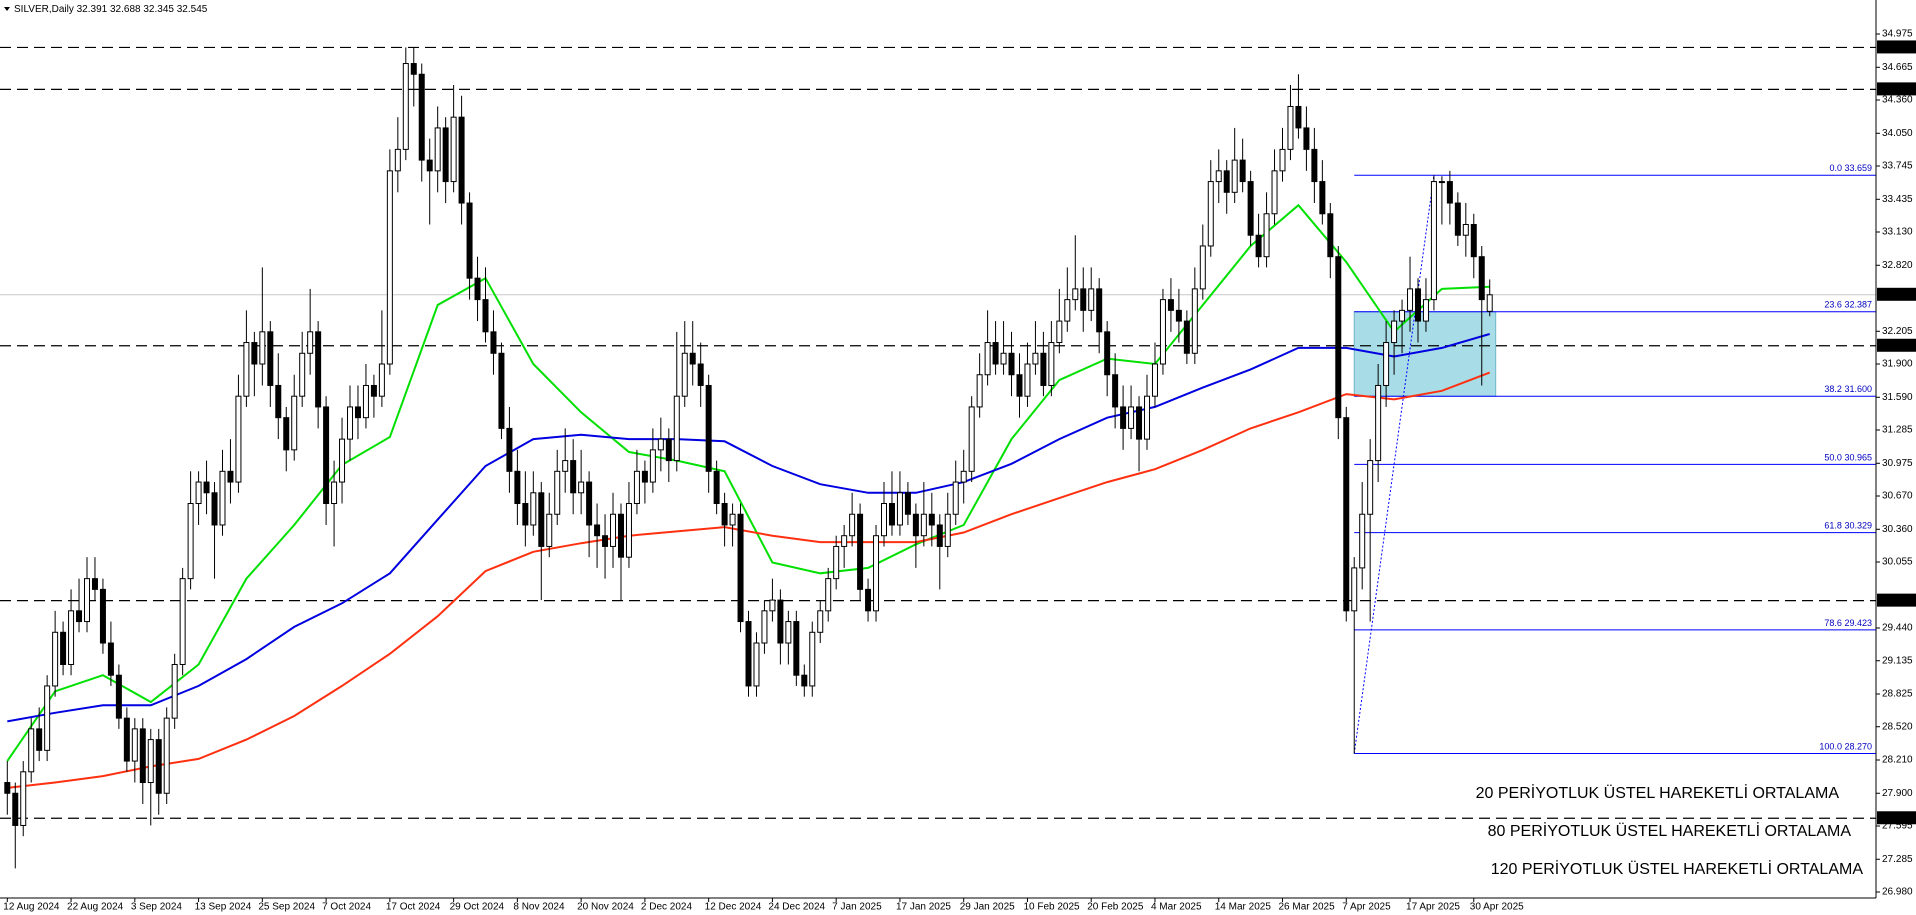 Image resolution: width=1916 pixels, height=915 pixels. Describe the element at coordinates (1833, 623) in the screenshot. I see `fib-ratio: 78.6` at that location.